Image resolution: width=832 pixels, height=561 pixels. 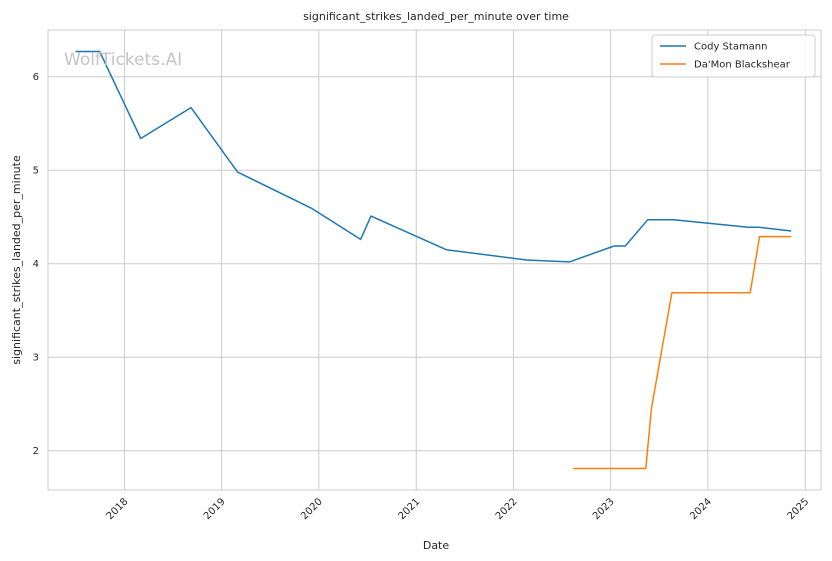 I want to click on x-axis-label: Date, so click(x=436, y=545).